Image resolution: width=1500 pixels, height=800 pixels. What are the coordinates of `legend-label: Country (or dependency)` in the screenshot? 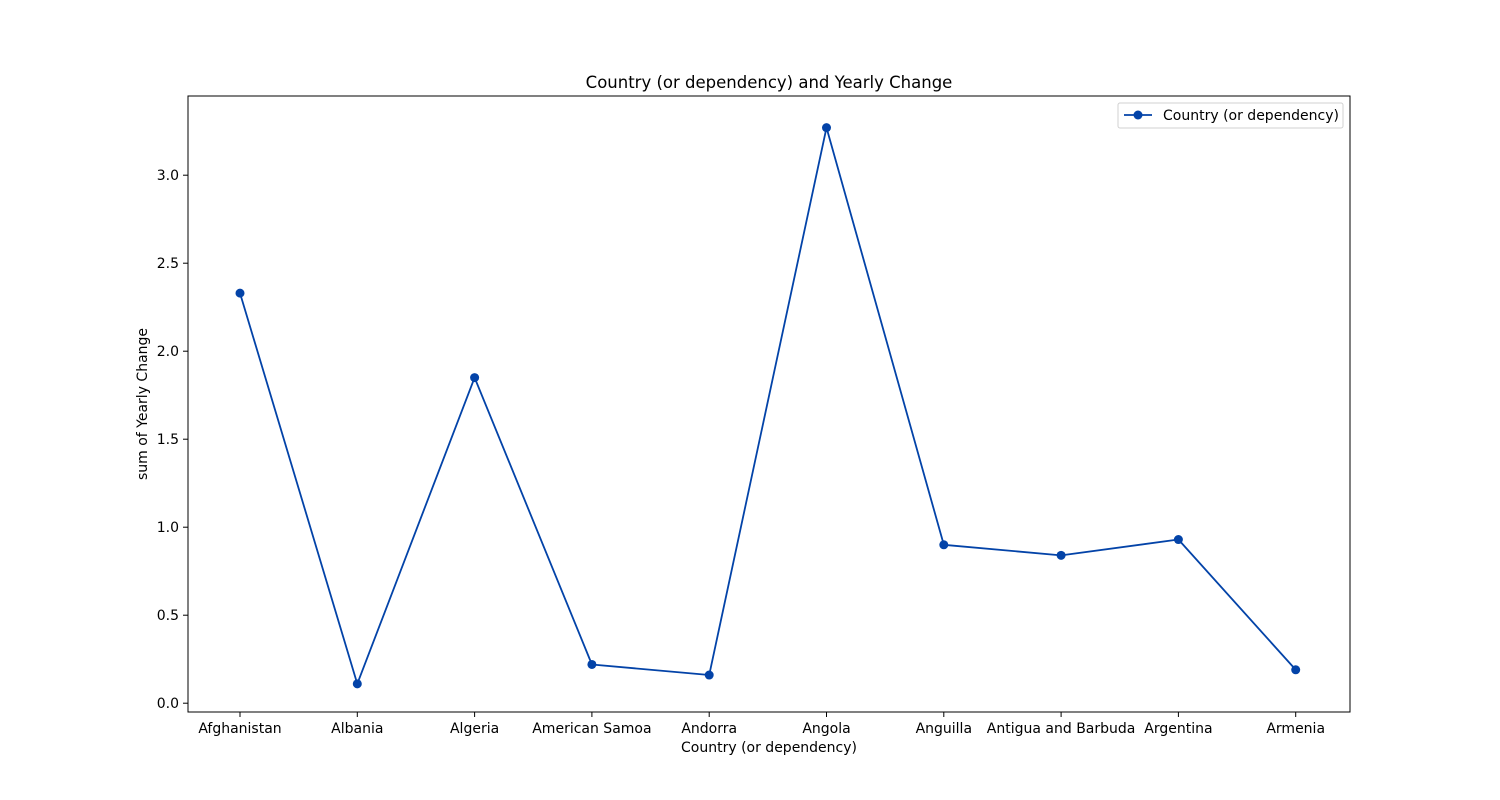 It's located at (1251, 116).